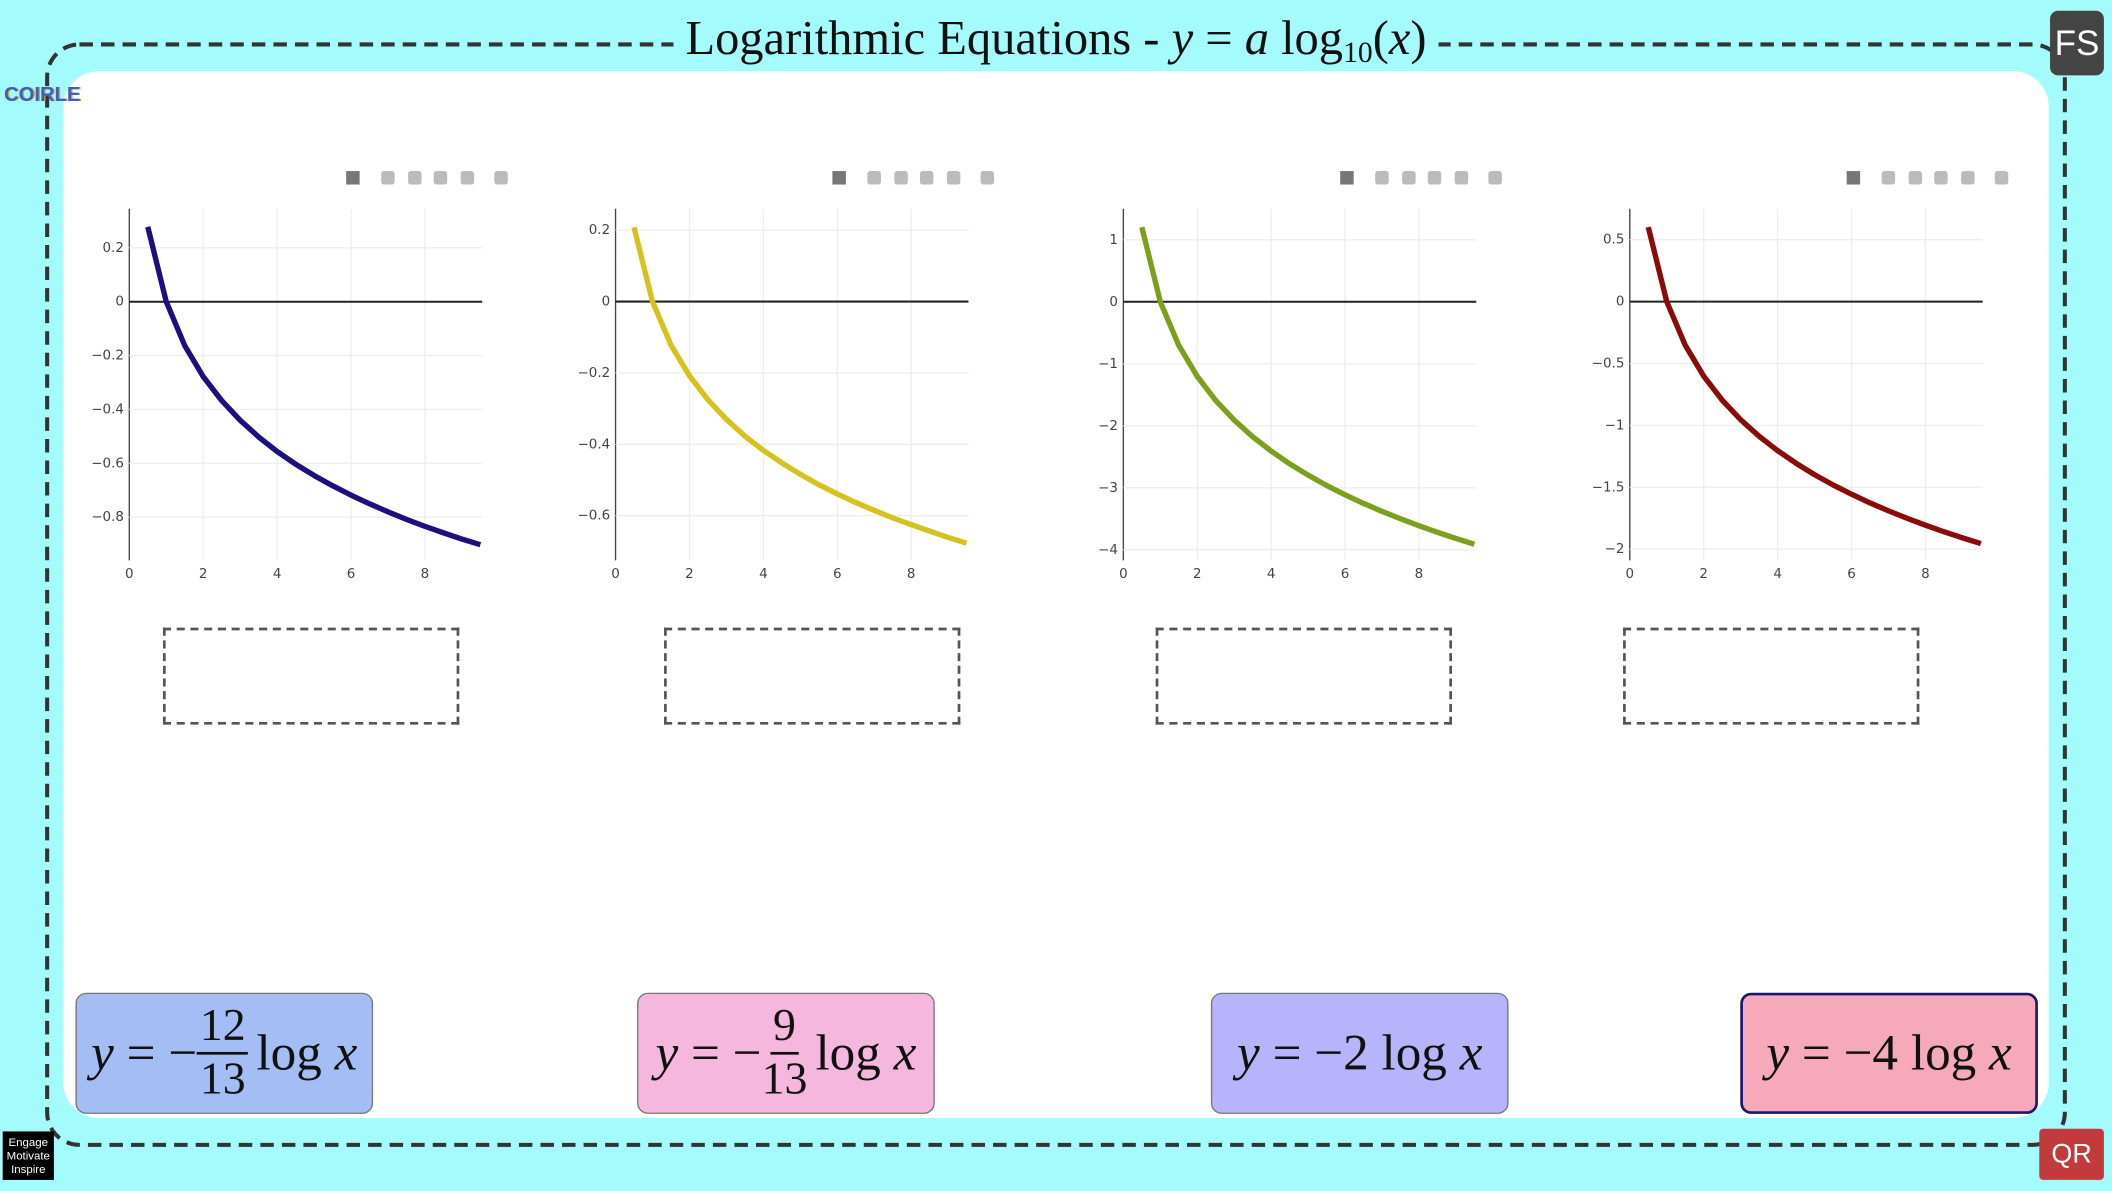 This screenshot has height=1191, width=2112. What do you see at coordinates (1613, 240) in the screenshot?
I see `y-tick-label: 0.5` at bounding box center [1613, 240].